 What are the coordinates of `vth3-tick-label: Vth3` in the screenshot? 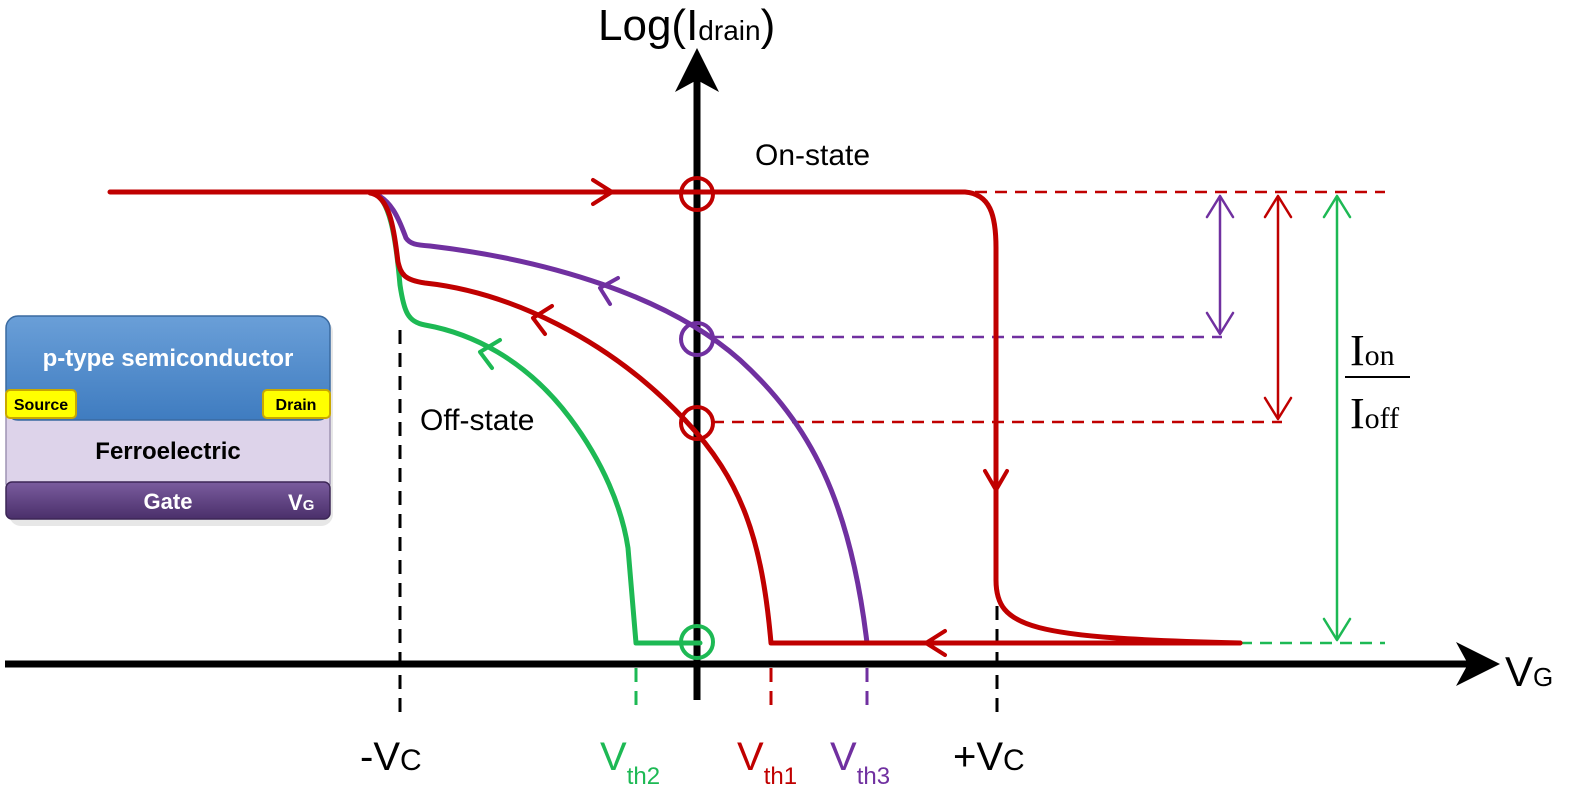 It's located at (860, 762).